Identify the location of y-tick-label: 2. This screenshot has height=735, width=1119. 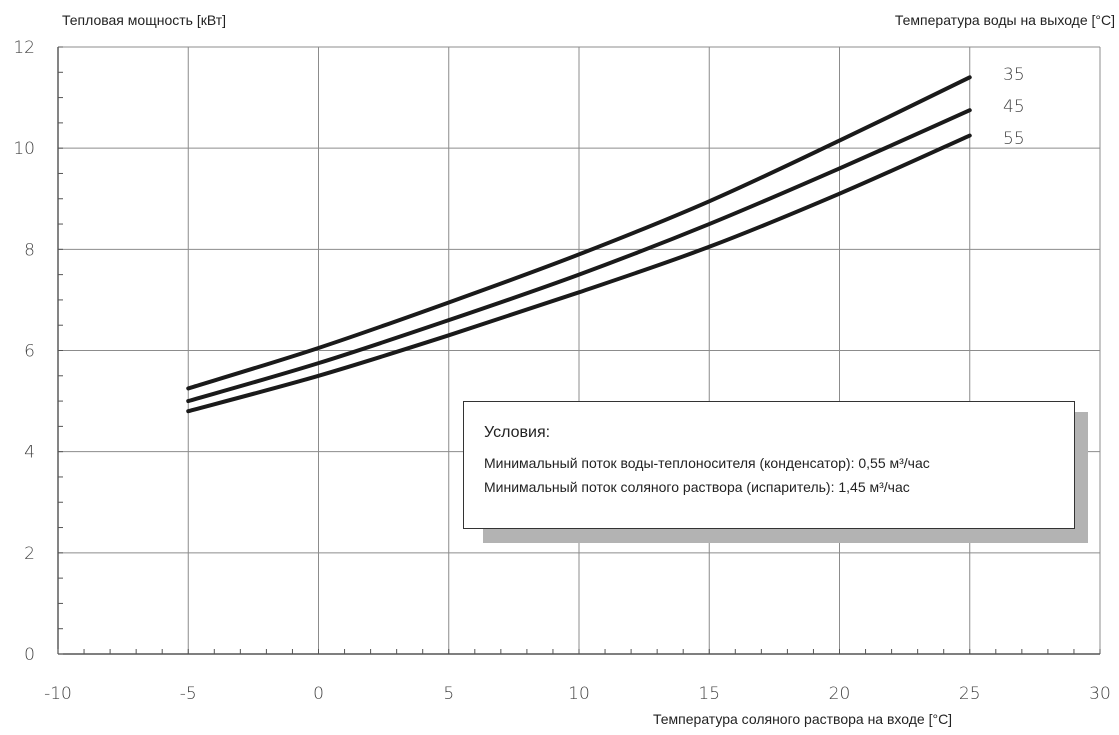
(29, 554).